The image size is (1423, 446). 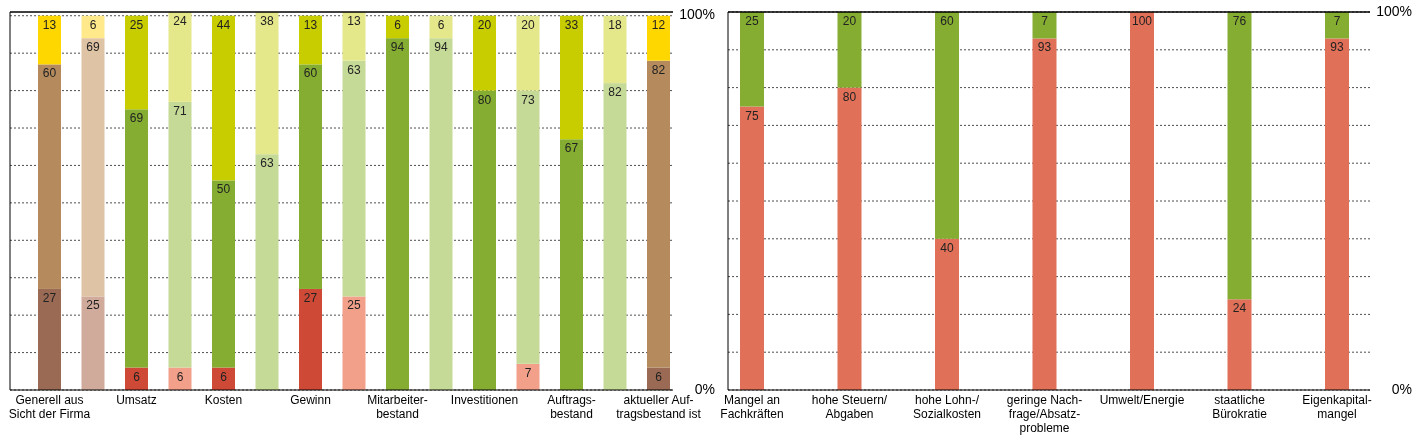 I want to click on data-label: 40, so click(x=947, y=247).